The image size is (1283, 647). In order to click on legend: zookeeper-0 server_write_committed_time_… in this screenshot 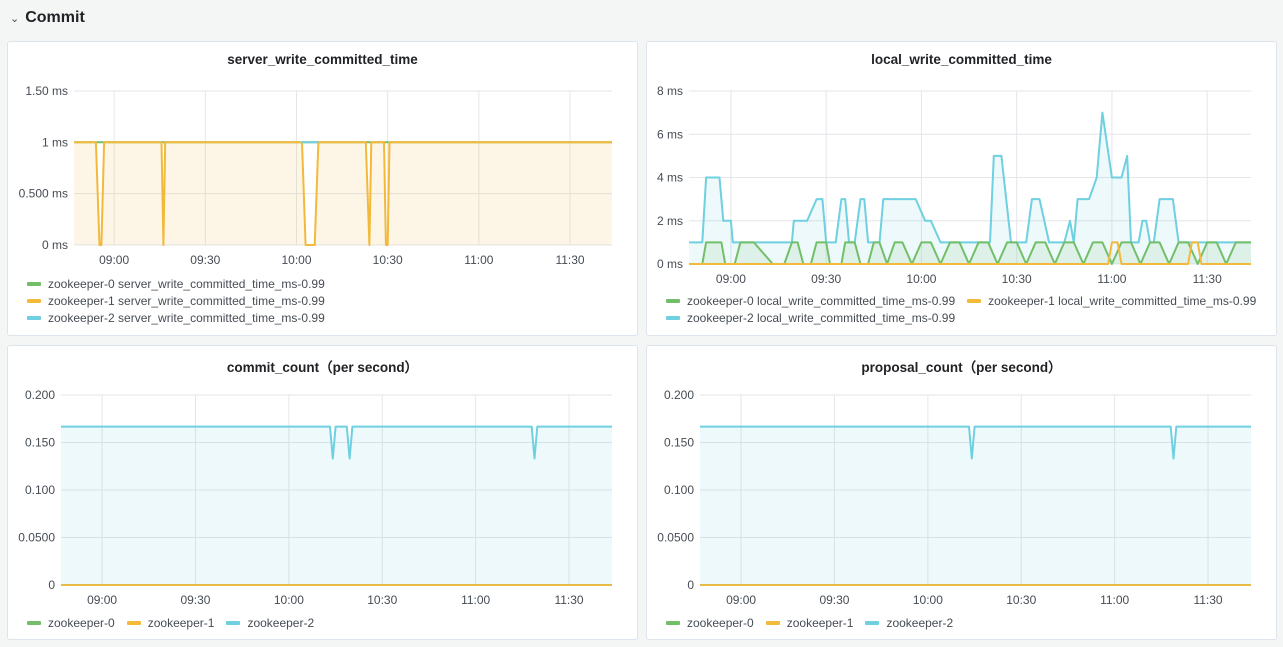, I will do `click(327, 301)`.